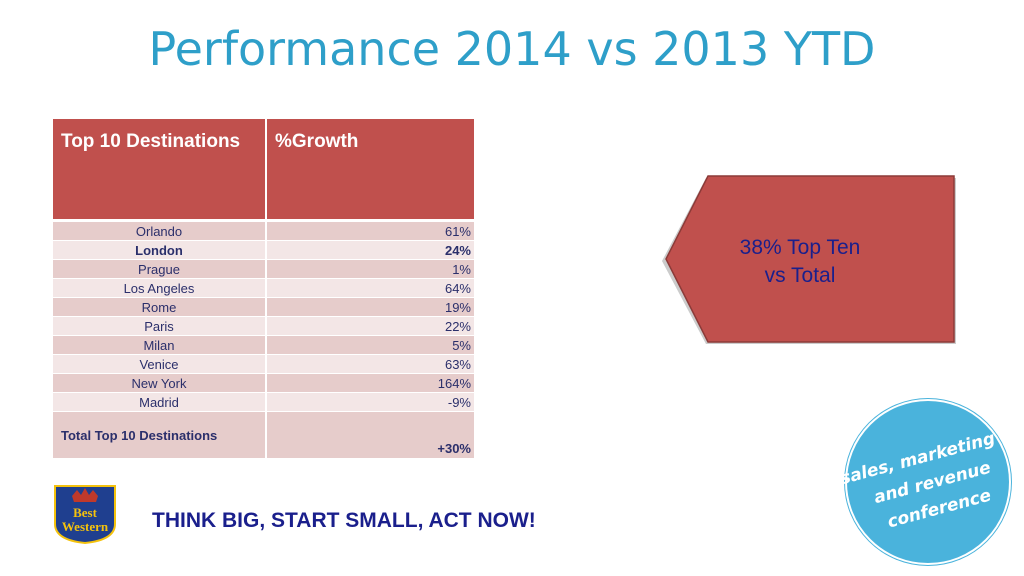  Describe the element at coordinates (160, 170) in the screenshot. I see `header-destinations: Top 10 Destinations` at that location.